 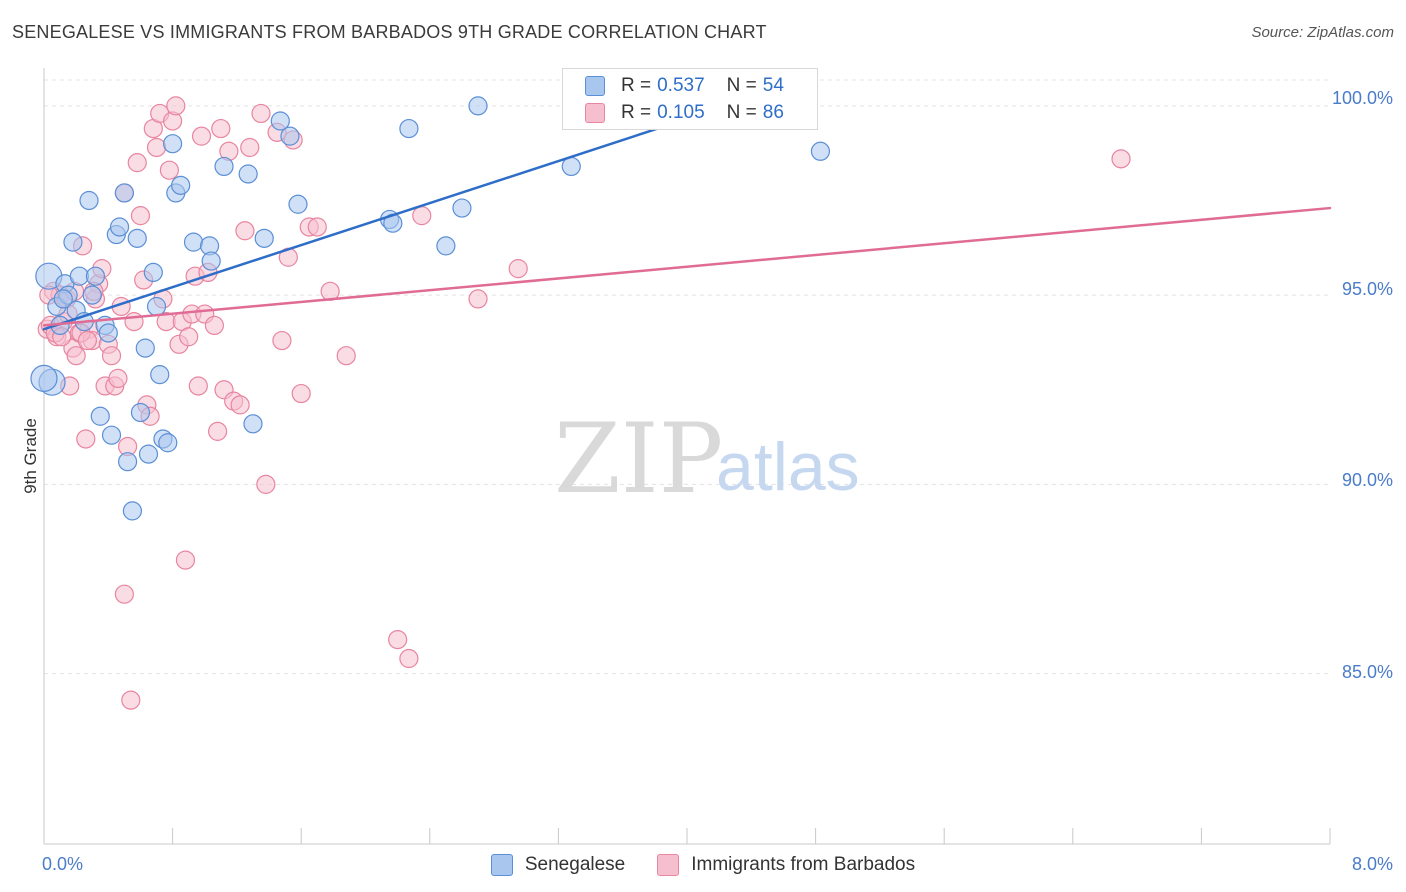 What do you see at coordinates (1367, 480) in the screenshot?
I see `y-tick-label: 90.0%` at bounding box center [1367, 480].